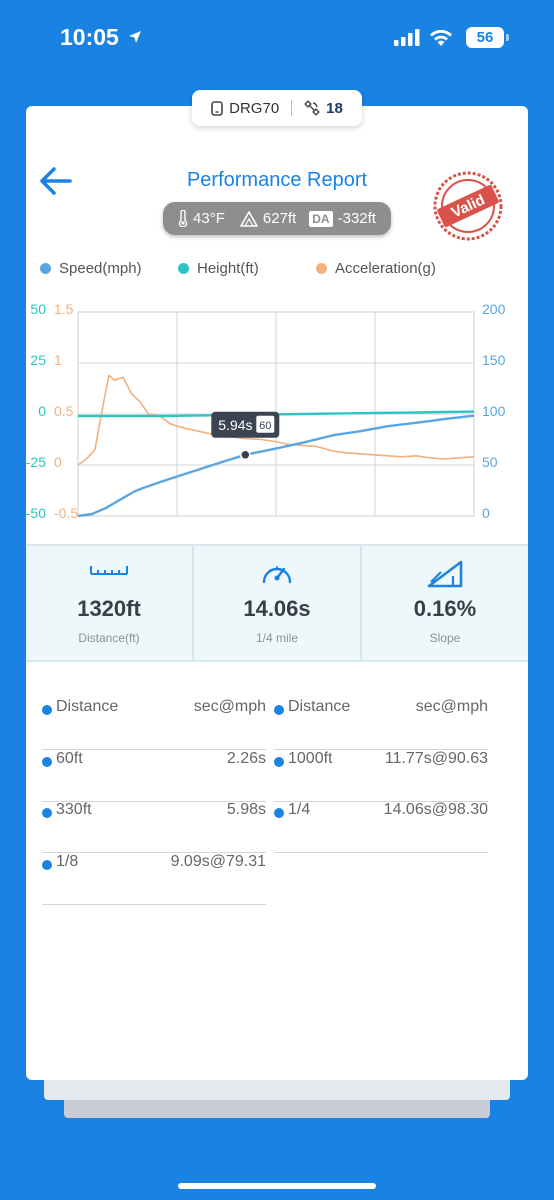  Describe the element at coordinates (436, 758) in the screenshot. I see `split-value: 11.77s@90.63` at that location.